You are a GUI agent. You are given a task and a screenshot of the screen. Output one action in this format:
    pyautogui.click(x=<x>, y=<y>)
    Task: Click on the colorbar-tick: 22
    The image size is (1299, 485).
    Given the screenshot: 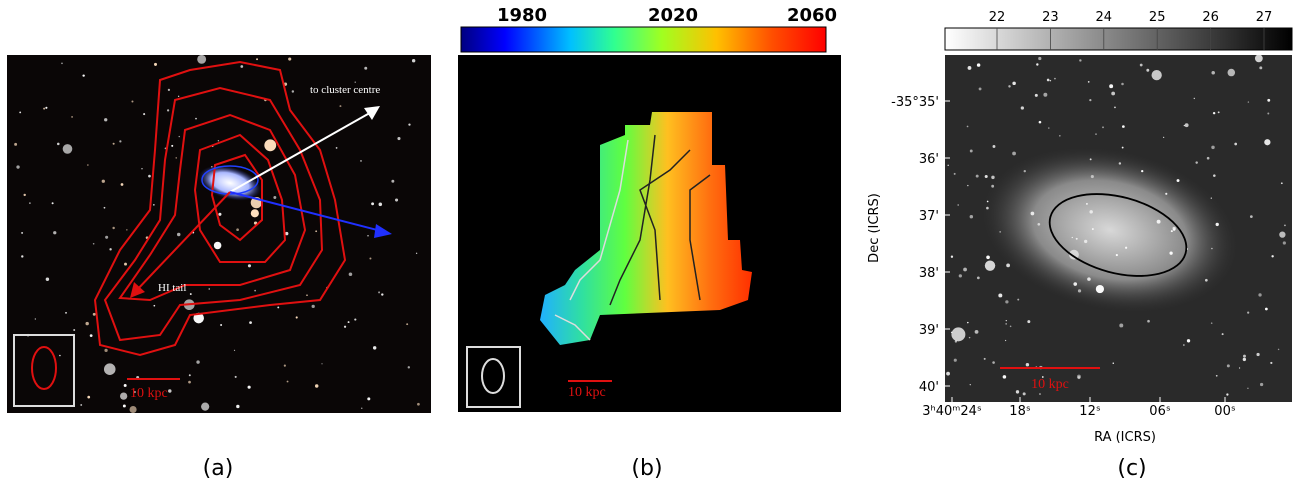 What is the action you would take?
    pyautogui.click(x=997, y=17)
    